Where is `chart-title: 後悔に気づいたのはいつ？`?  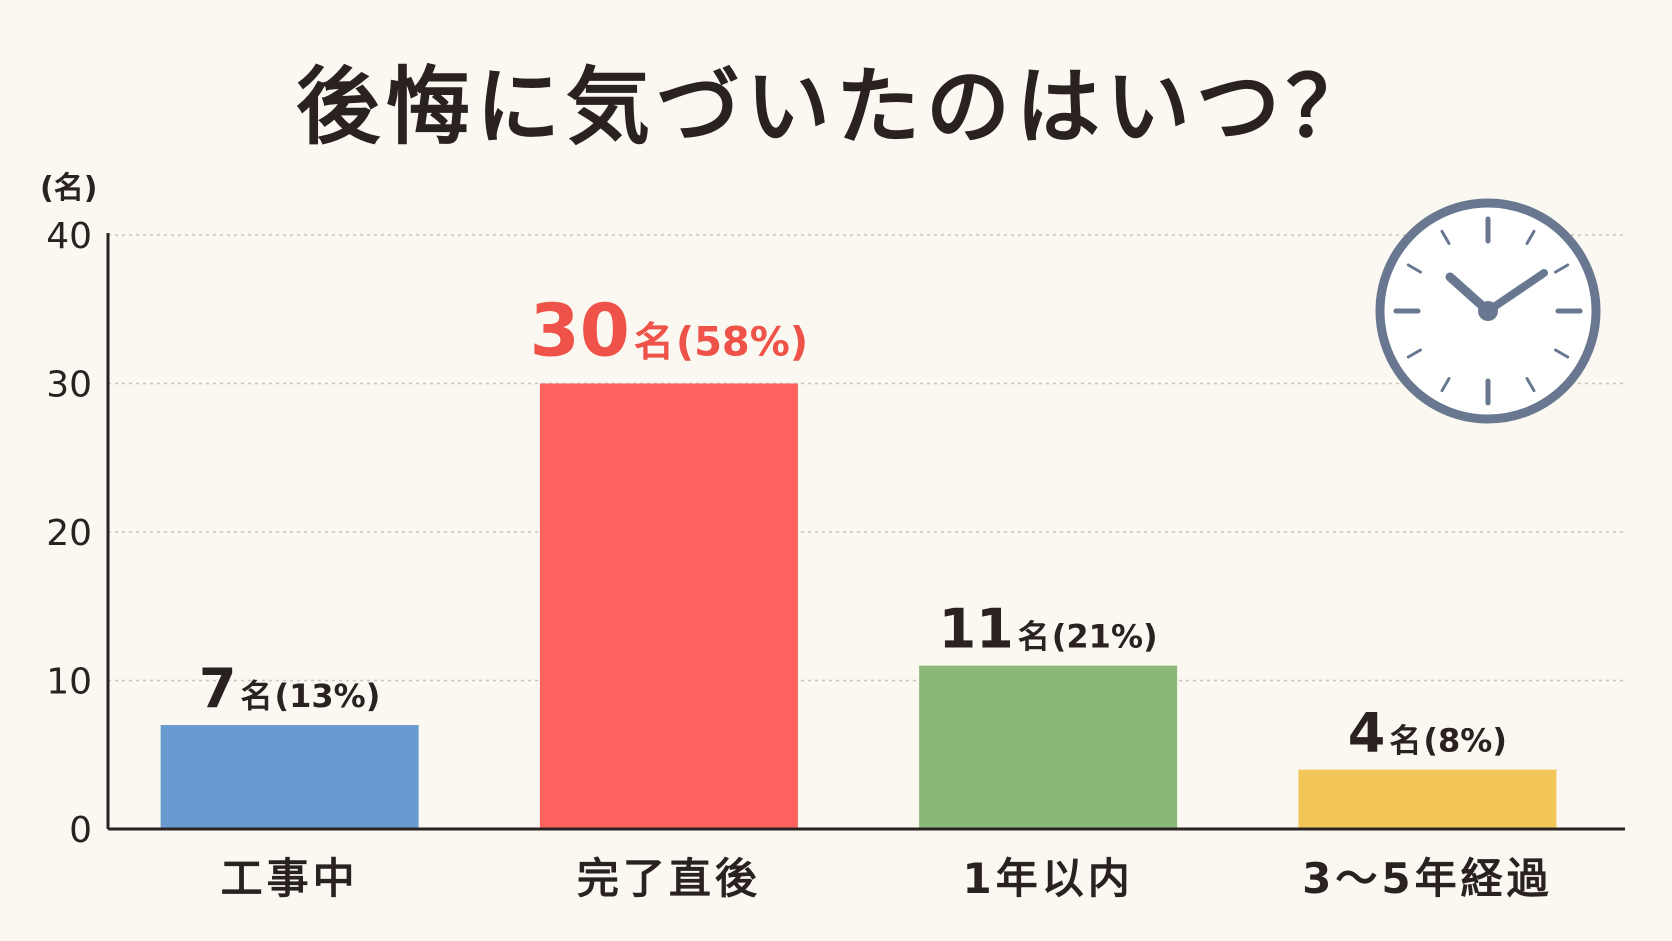
chart-title: 後悔に気づいたのはいつ？ is located at coordinates (835, 107).